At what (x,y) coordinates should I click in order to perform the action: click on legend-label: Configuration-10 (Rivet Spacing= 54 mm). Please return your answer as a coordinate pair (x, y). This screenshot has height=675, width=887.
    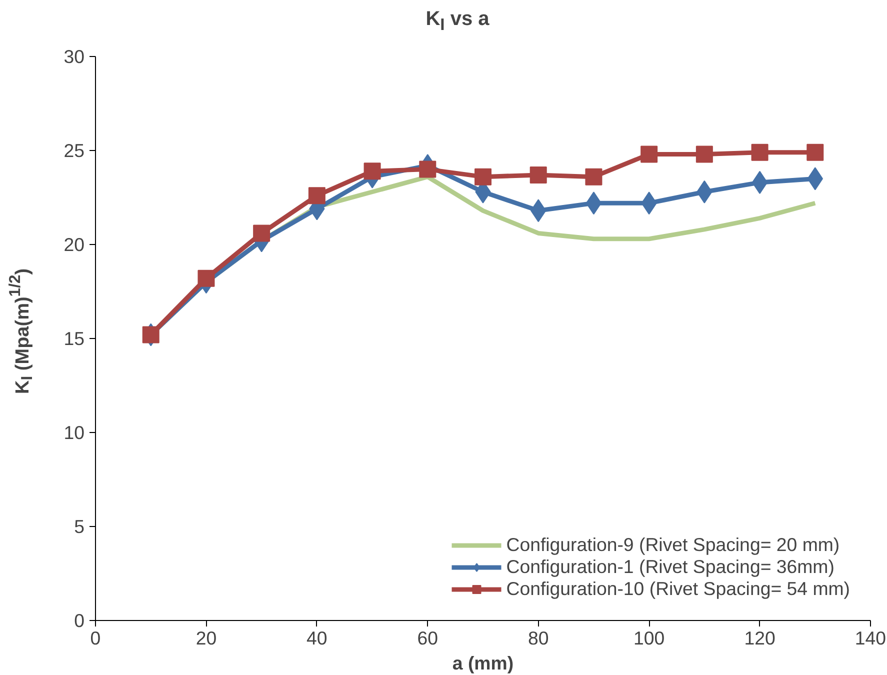
    Looking at the image, I should click on (678, 589).